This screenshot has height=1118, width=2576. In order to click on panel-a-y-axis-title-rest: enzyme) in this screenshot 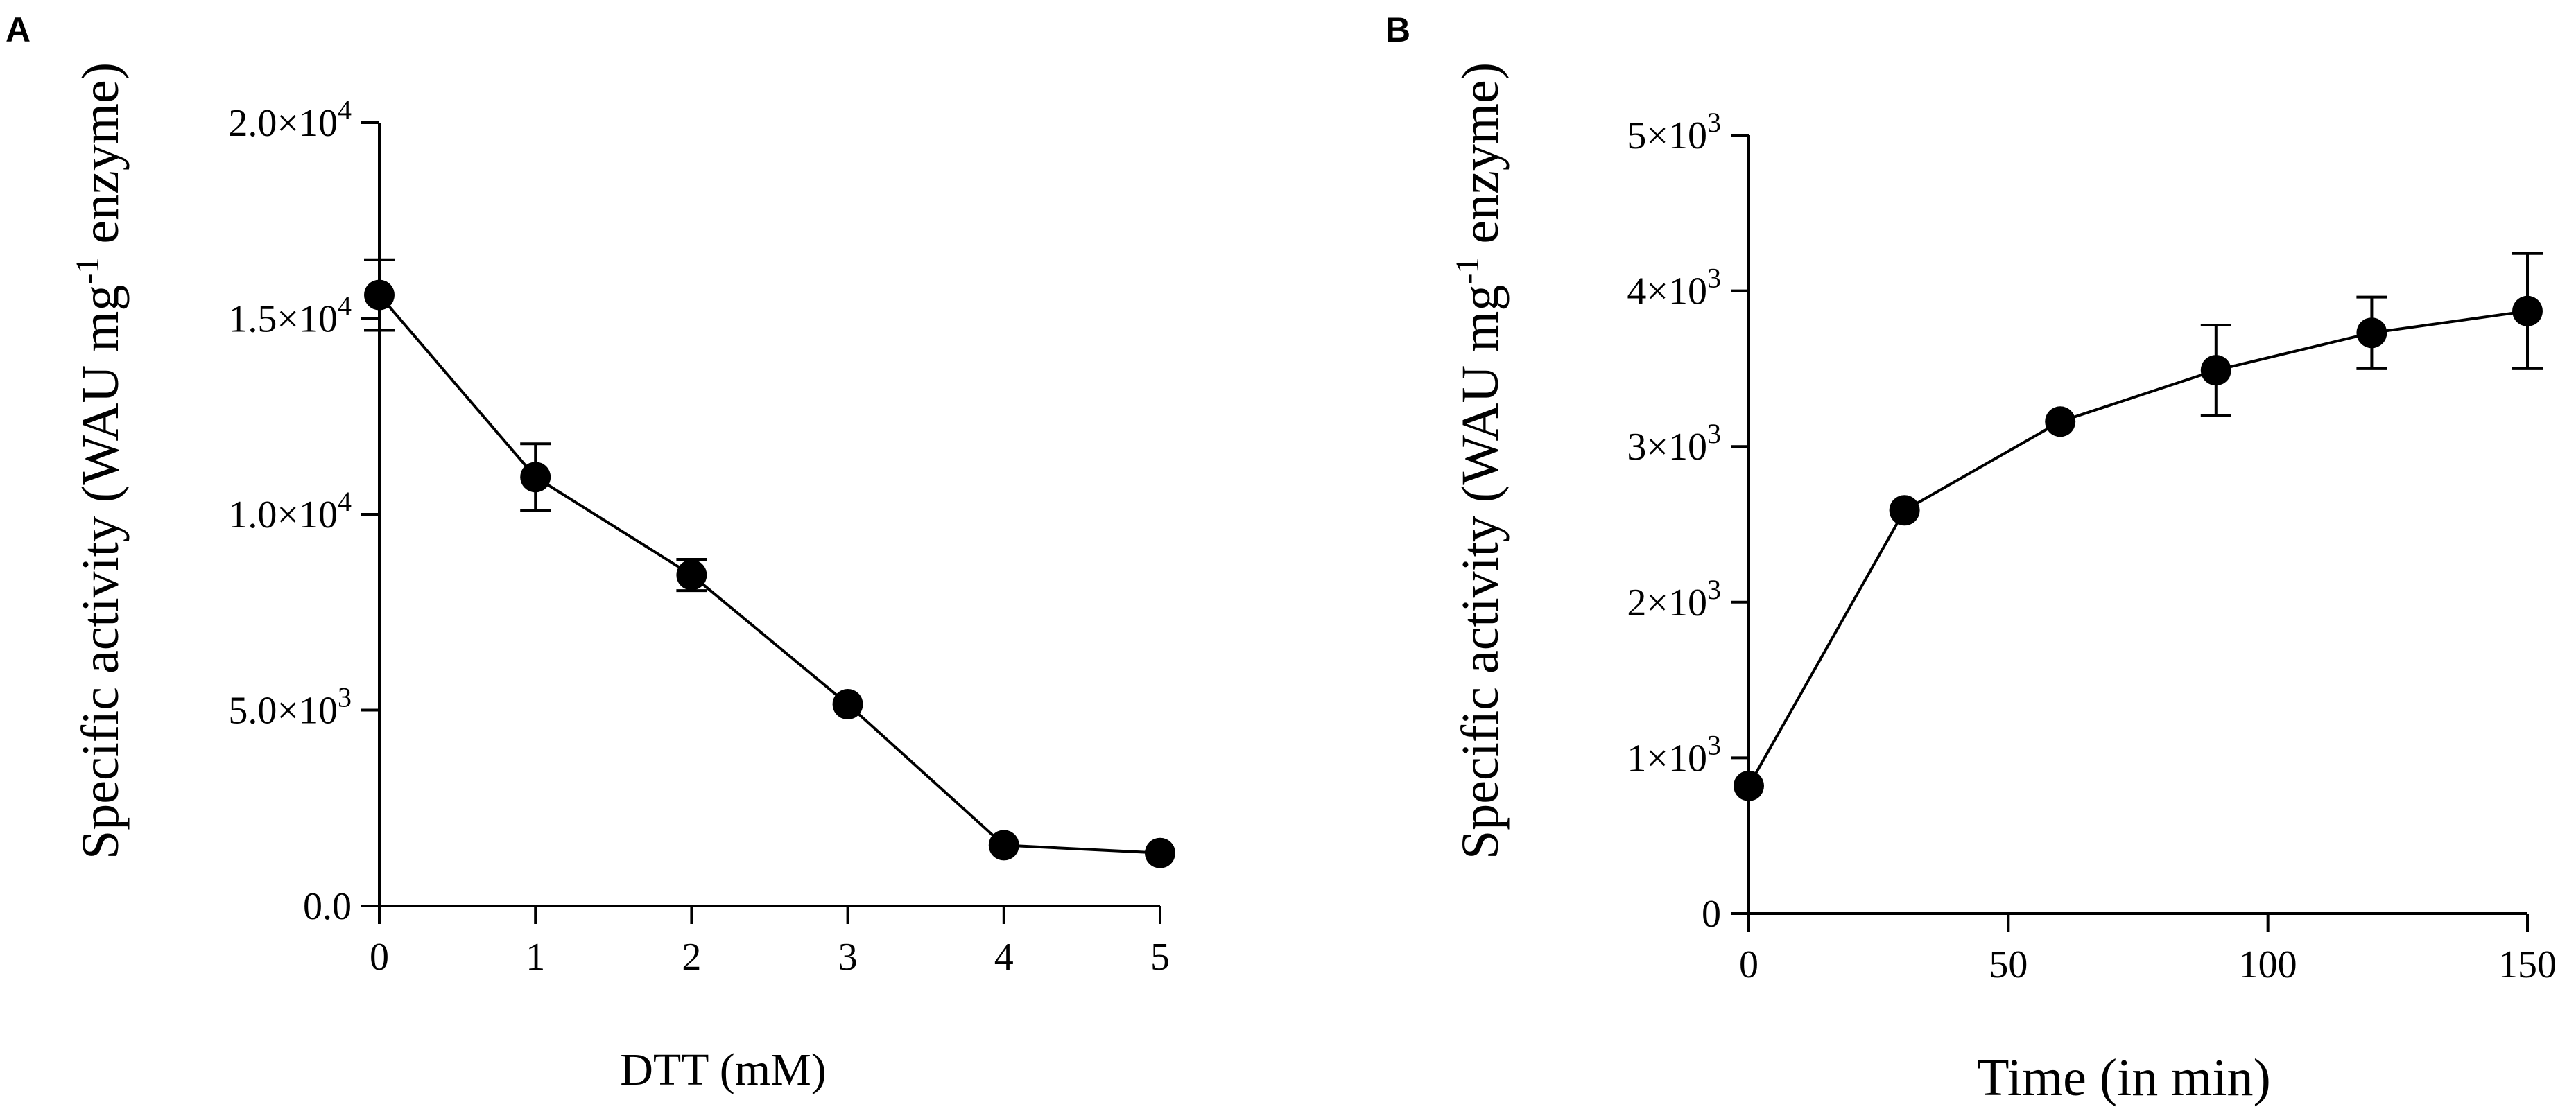, I will do `click(100, 159)`.